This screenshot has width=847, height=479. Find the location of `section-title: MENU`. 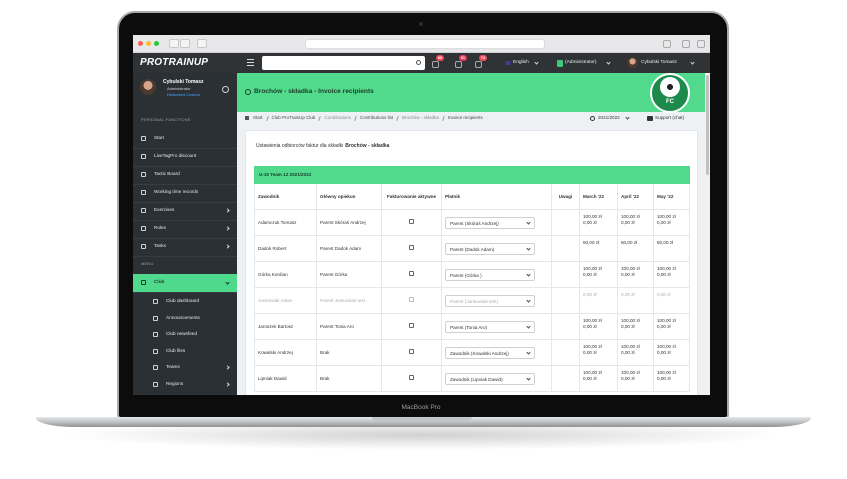

section-title: MENU is located at coordinates (147, 263).